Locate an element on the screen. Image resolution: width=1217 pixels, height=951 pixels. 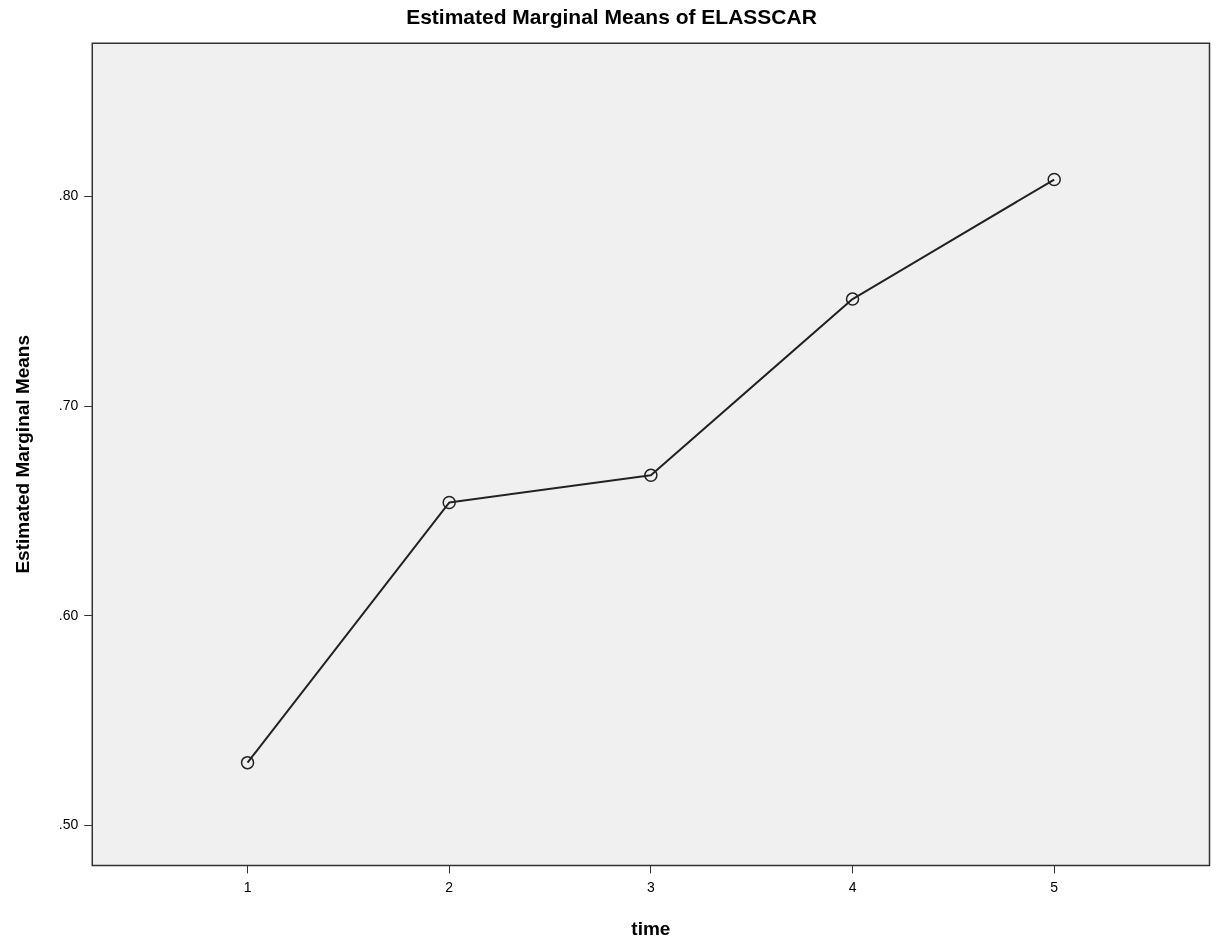
x-tick-label: 4 is located at coordinates (852, 886).